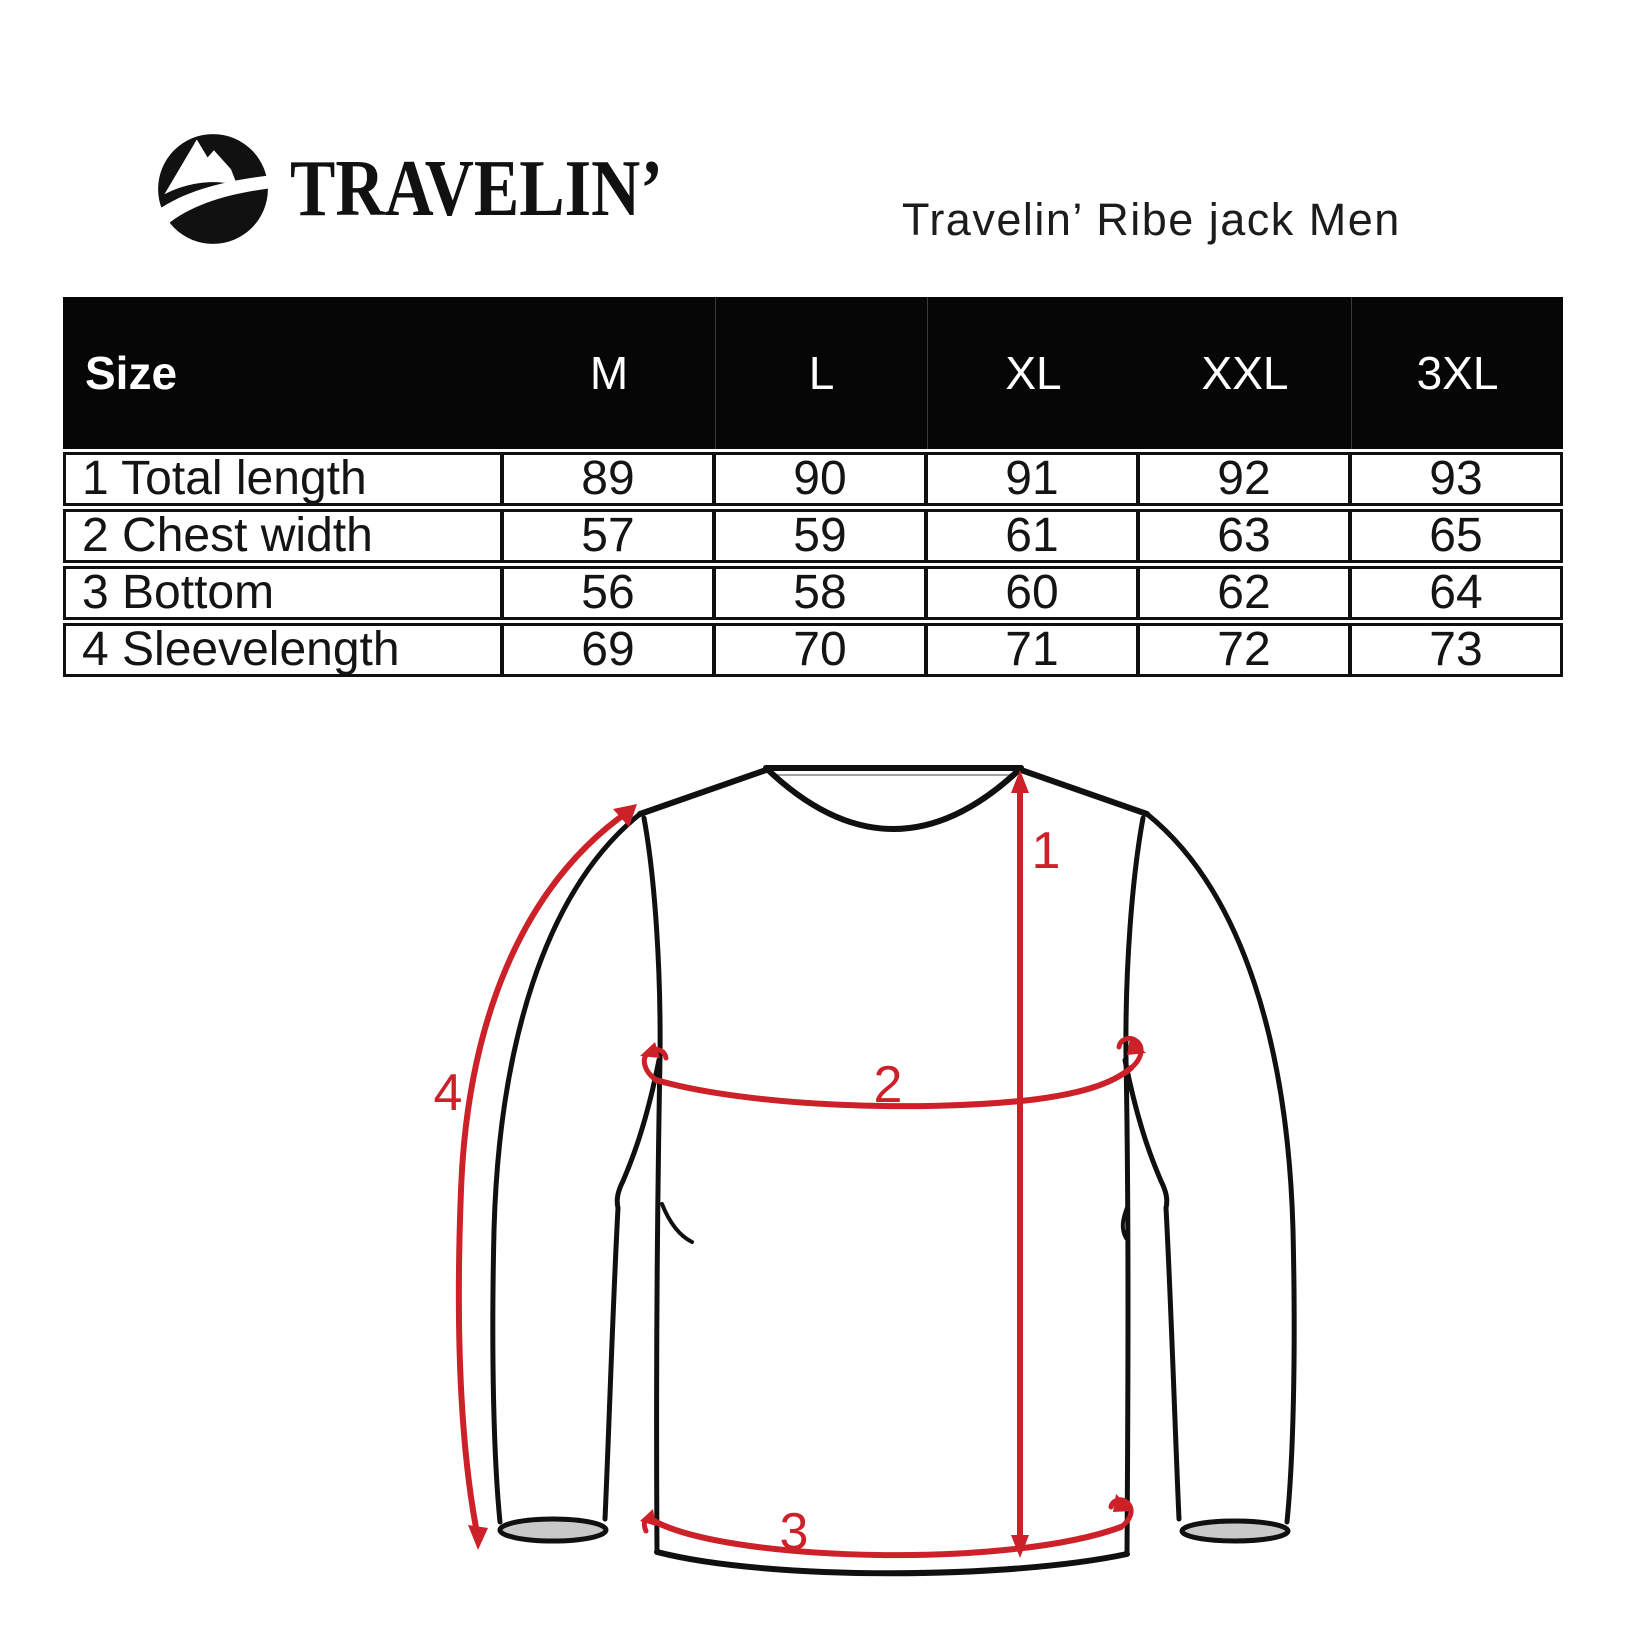 This screenshot has width=1643, height=1643. What do you see at coordinates (1030, 650) in the screenshot?
I see `cell-value: 71` at bounding box center [1030, 650].